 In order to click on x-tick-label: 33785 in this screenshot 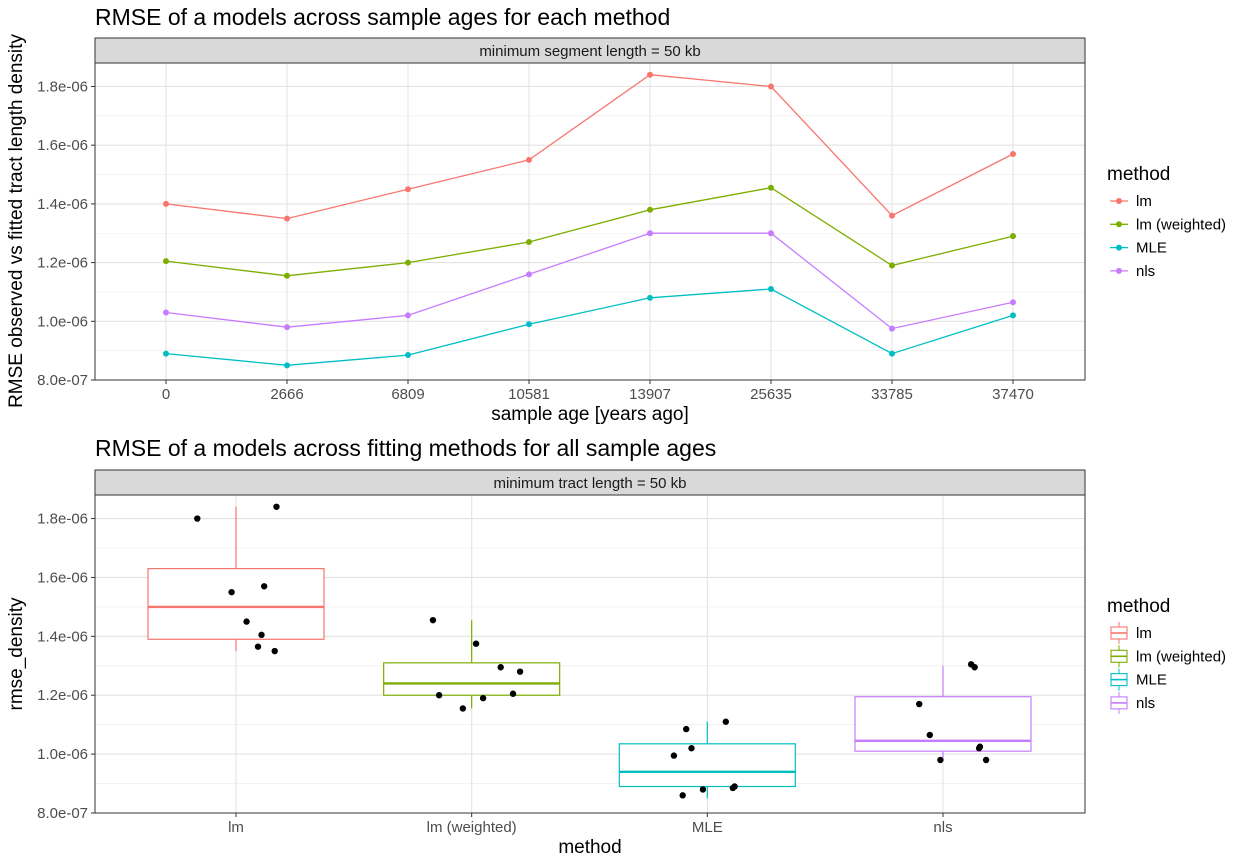, I will do `click(892, 394)`.